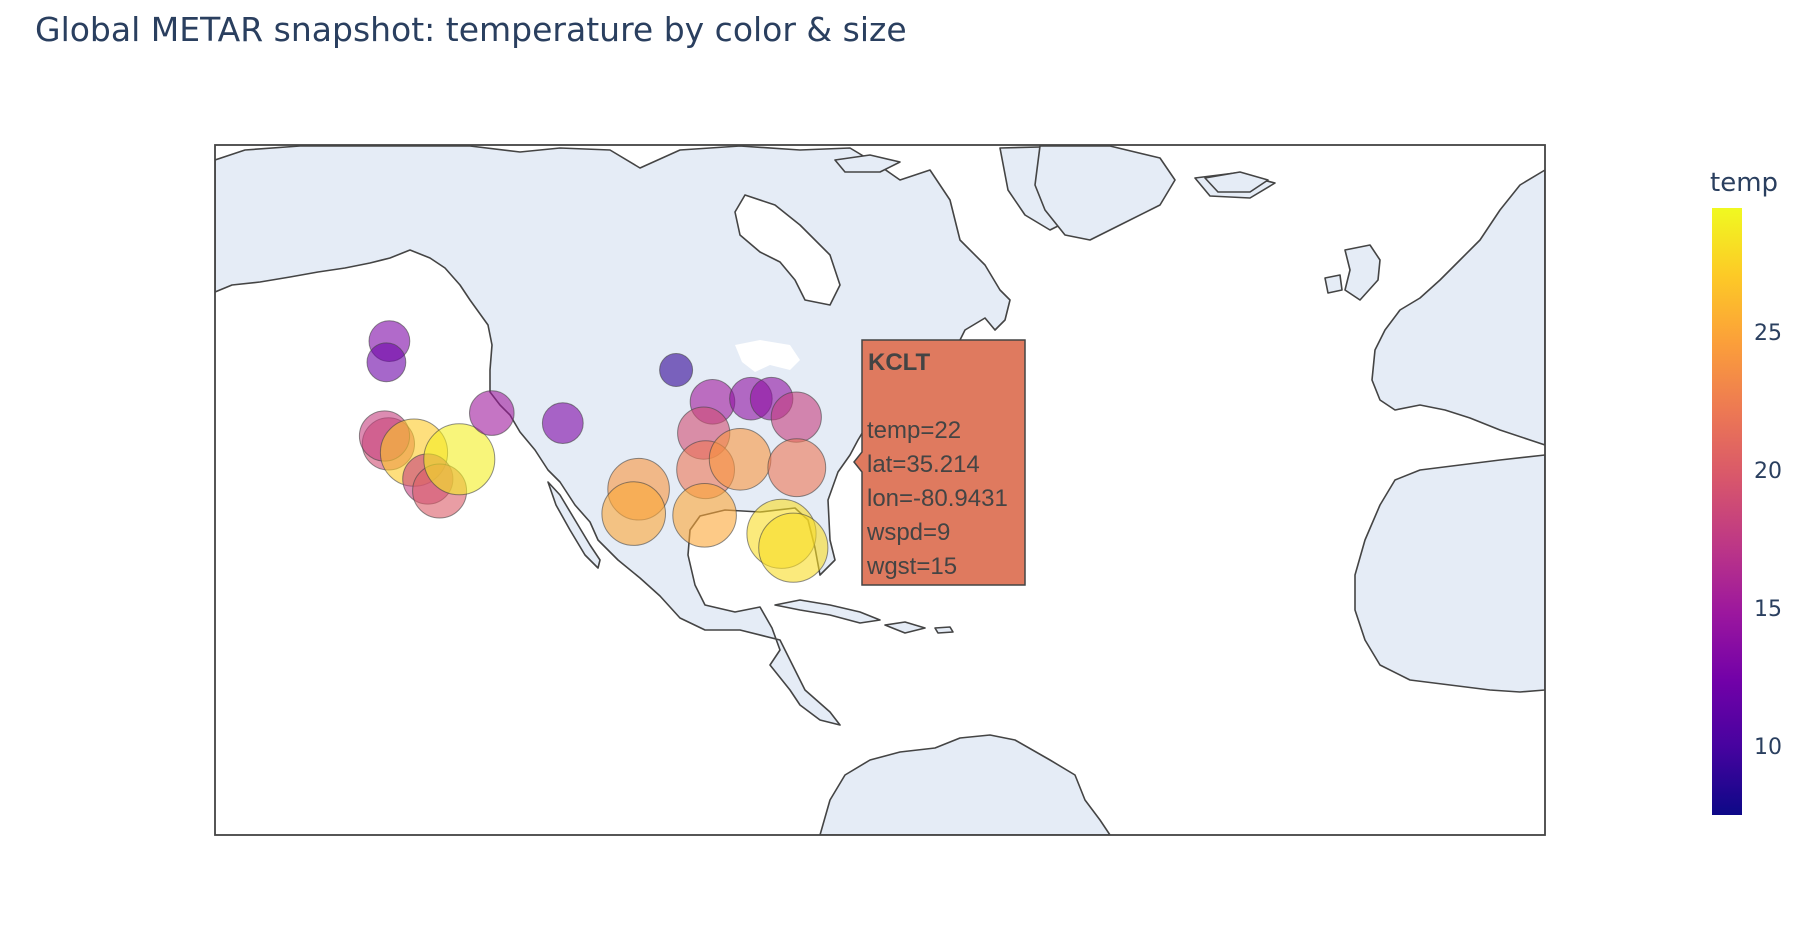 The height and width of the screenshot is (930, 1818). I want to click on tooltip-station: KCLT, so click(899, 362).